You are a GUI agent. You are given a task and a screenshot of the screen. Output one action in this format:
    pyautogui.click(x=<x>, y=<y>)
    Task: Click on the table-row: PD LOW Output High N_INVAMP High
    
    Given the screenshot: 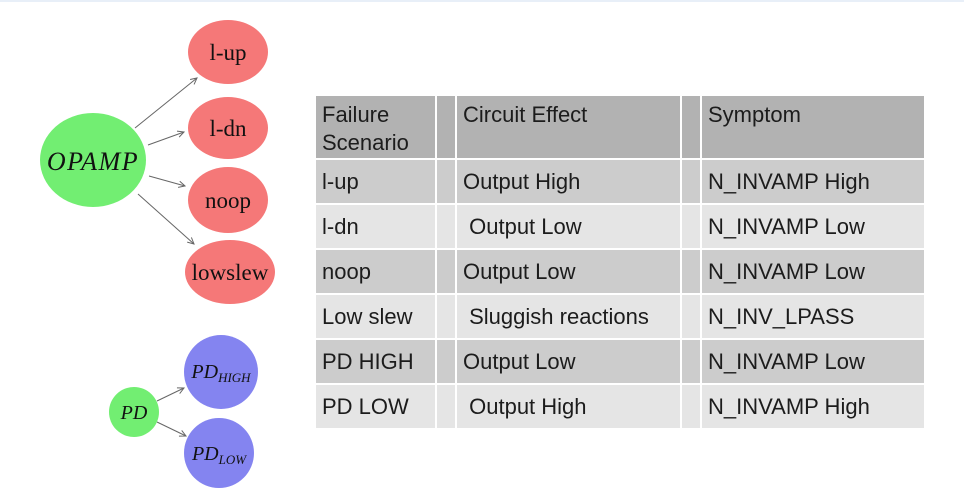 What is the action you would take?
    pyautogui.click(x=620, y=406)
    